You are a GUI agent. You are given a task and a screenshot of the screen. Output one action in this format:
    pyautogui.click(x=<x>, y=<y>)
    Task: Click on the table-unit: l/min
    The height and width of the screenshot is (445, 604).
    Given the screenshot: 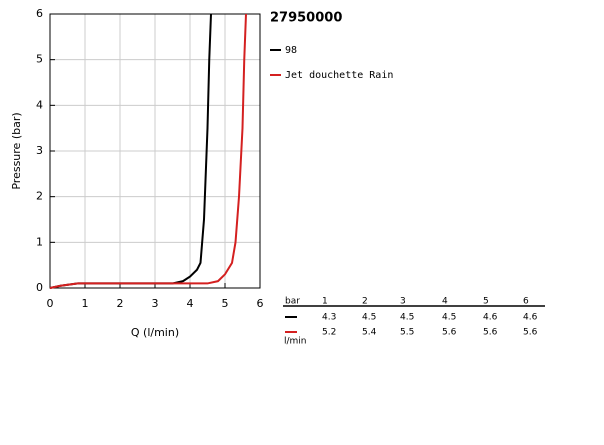 What is the action you would take?
    pyautogui.click(x=295, y=342)
    